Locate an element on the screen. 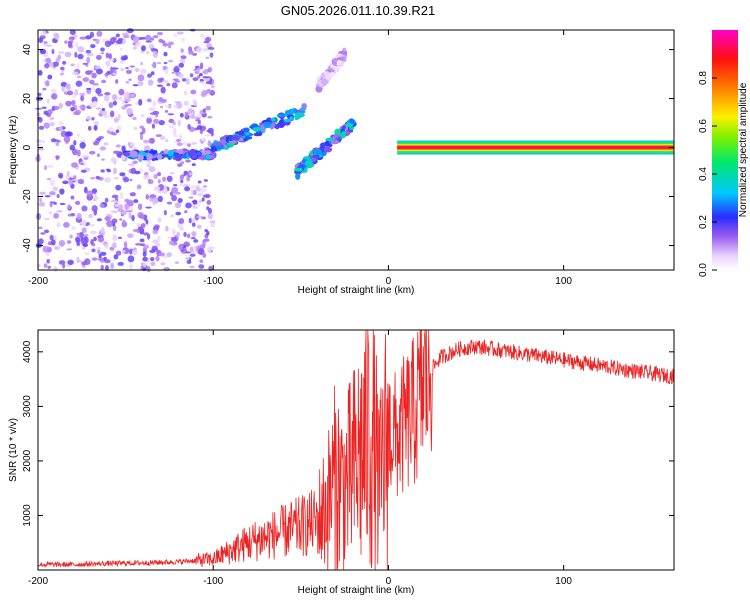 The width and height of the screenshot is (750, 600). snr-y-tick-label: 3000 is located at coordinates (27, 406).